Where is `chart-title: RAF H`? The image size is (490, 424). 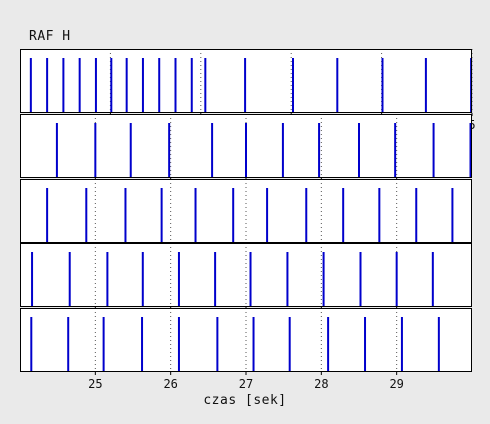 chart-title: RAF H is located at coordinates (50, 36).